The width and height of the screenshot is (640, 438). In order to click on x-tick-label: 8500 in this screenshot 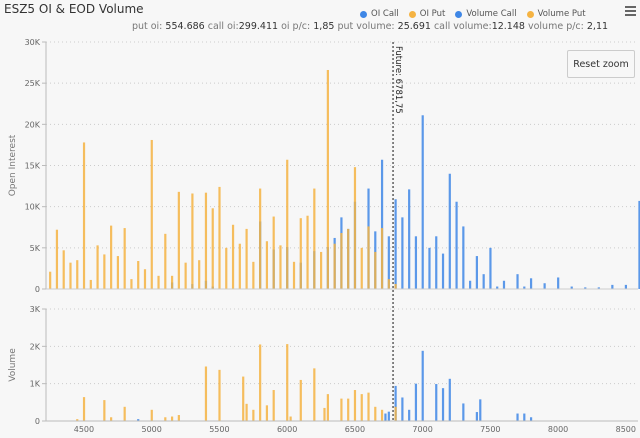, I will do `click(626, 429)`.